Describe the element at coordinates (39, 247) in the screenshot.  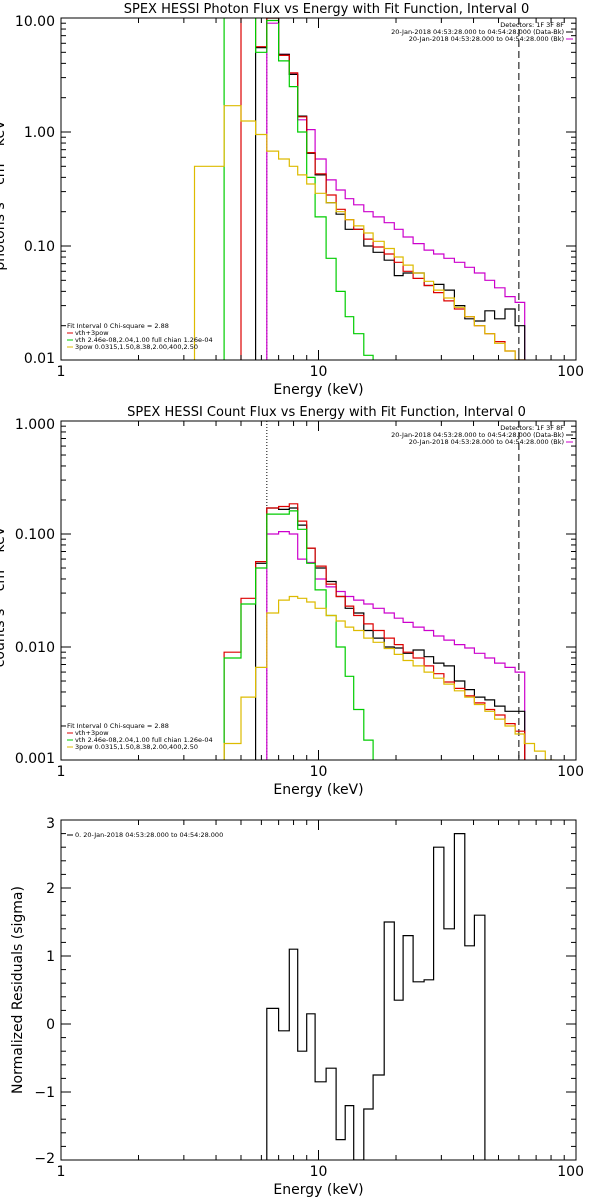
I see `y-tick-label: 0.10` at that location.